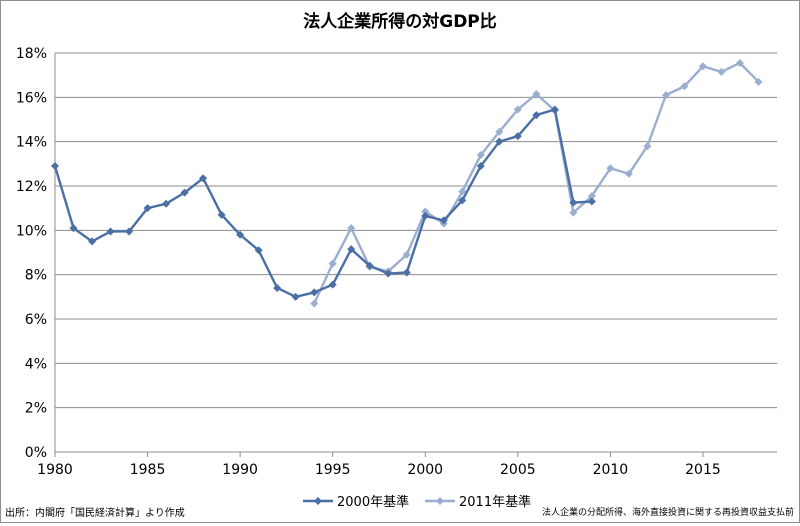  I want to click on y-tick-label: 18%, so click(31, 54).